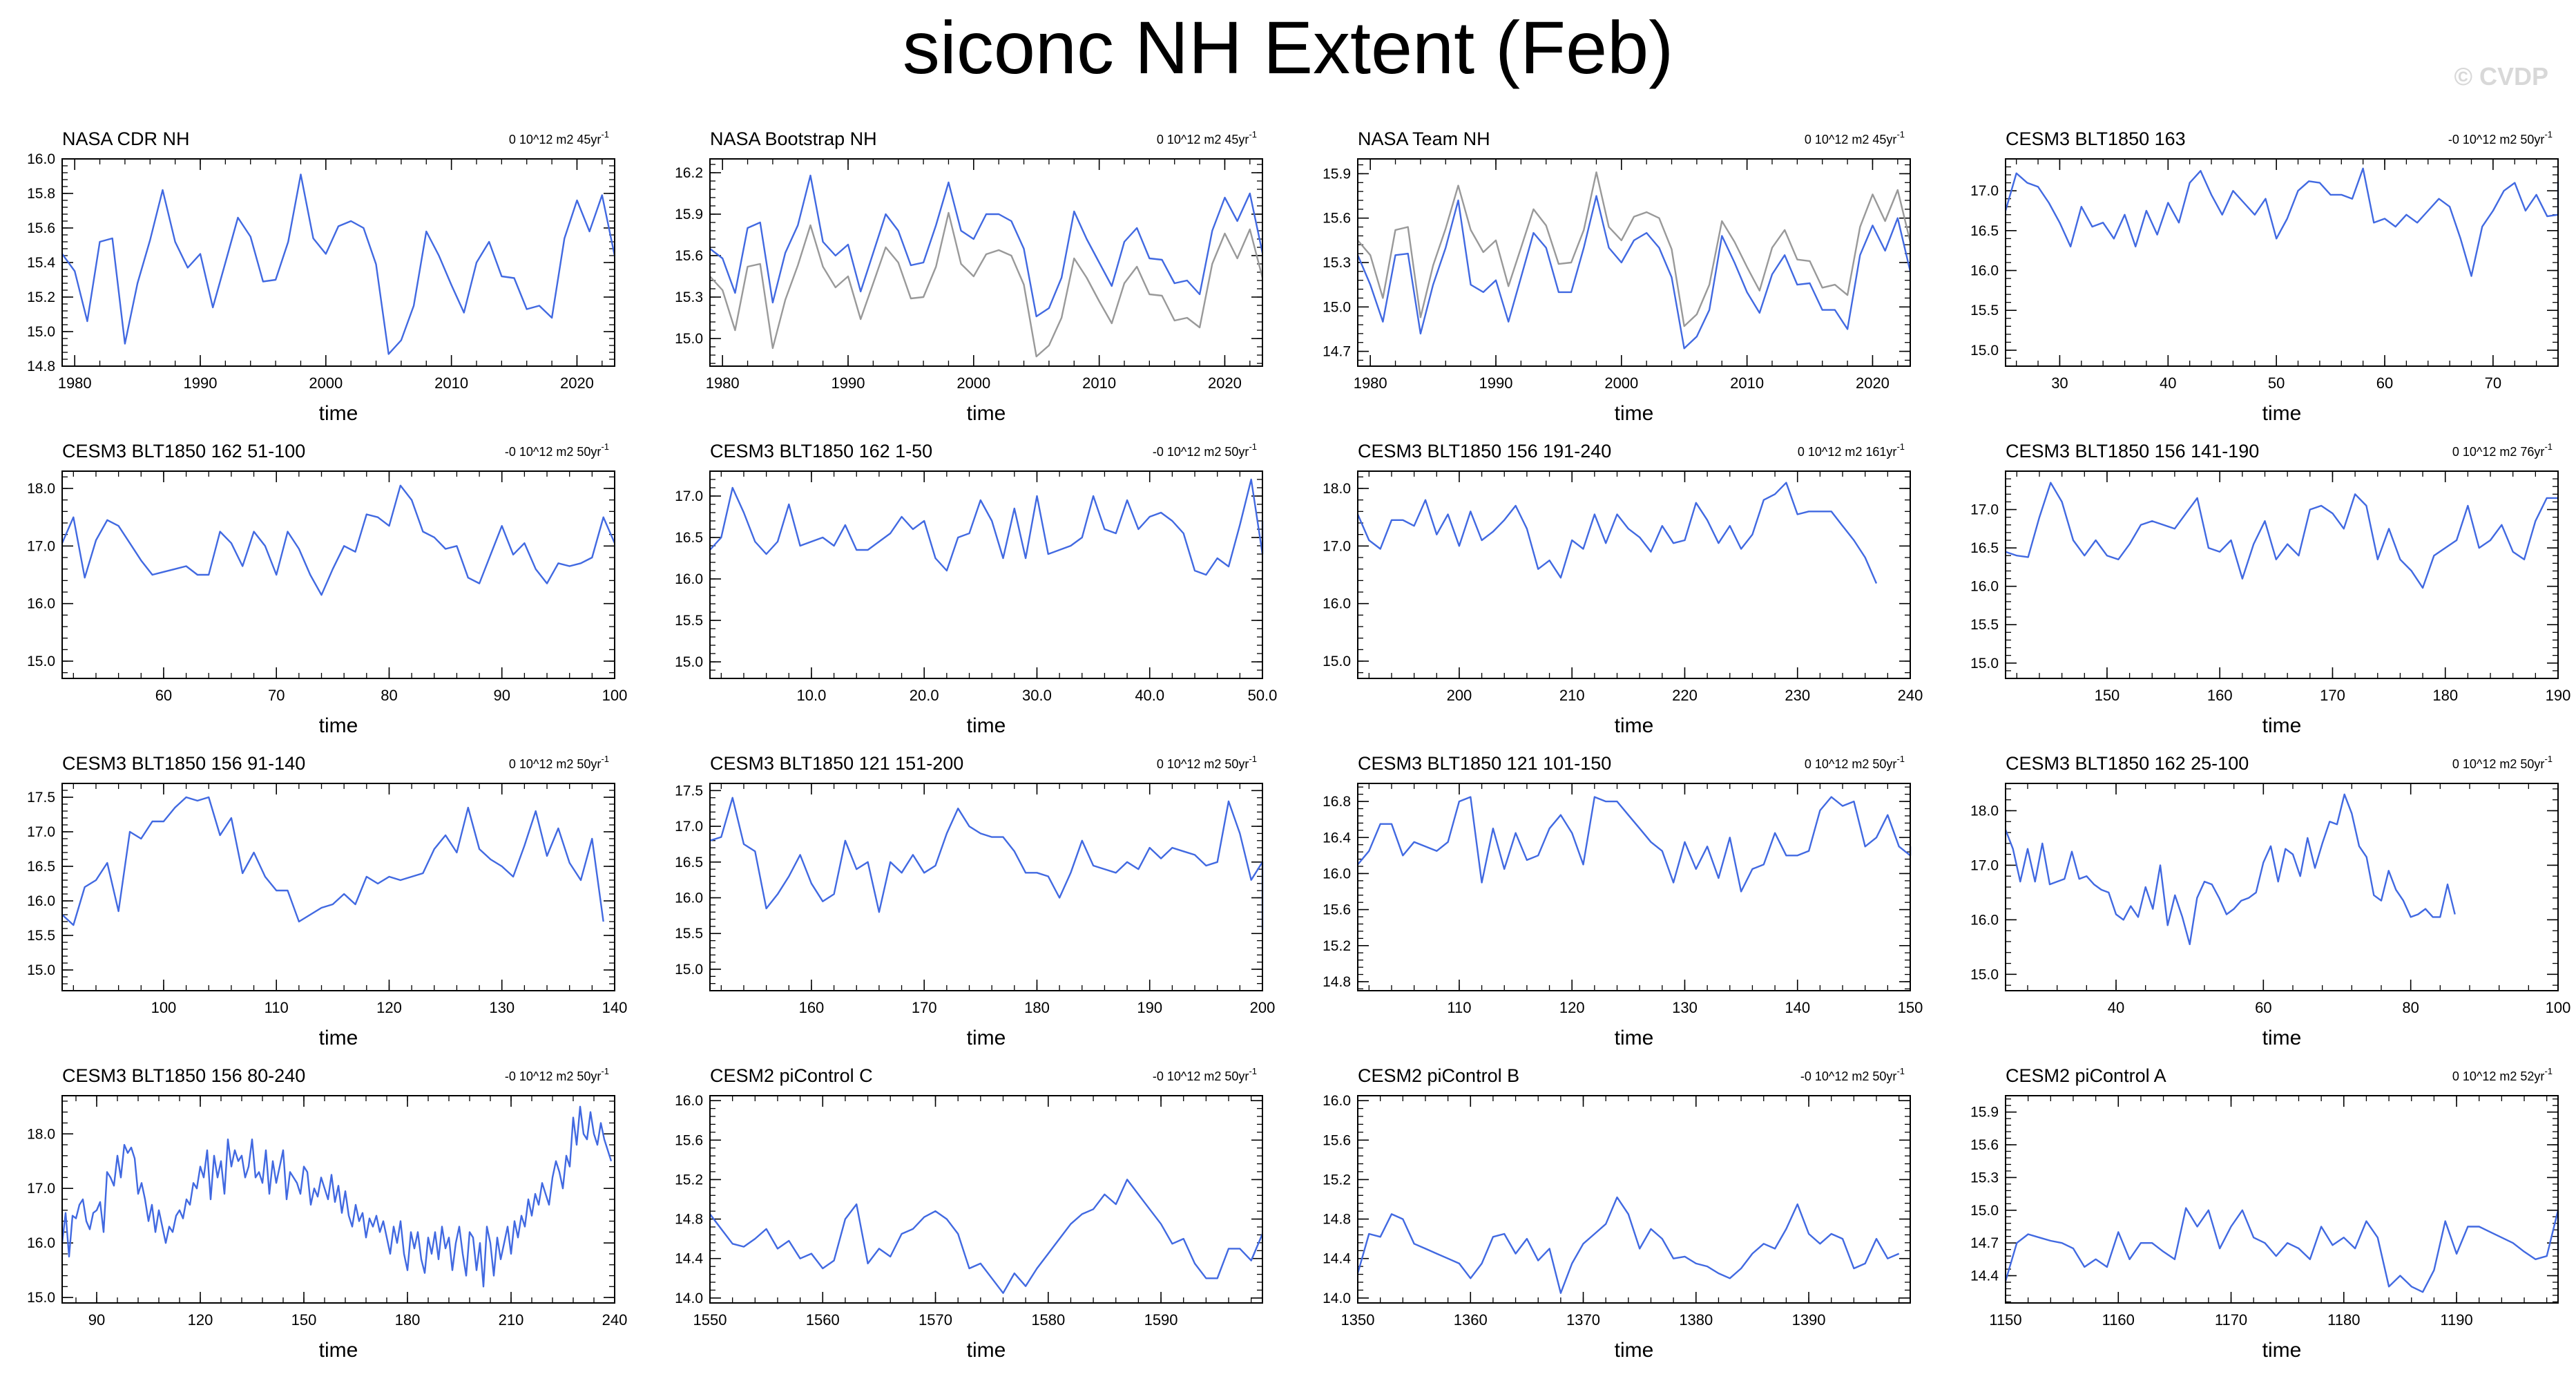 This screenshot has height=1390, width=2576. I want to click on x-tick-label: 40, so click(2168, 383).